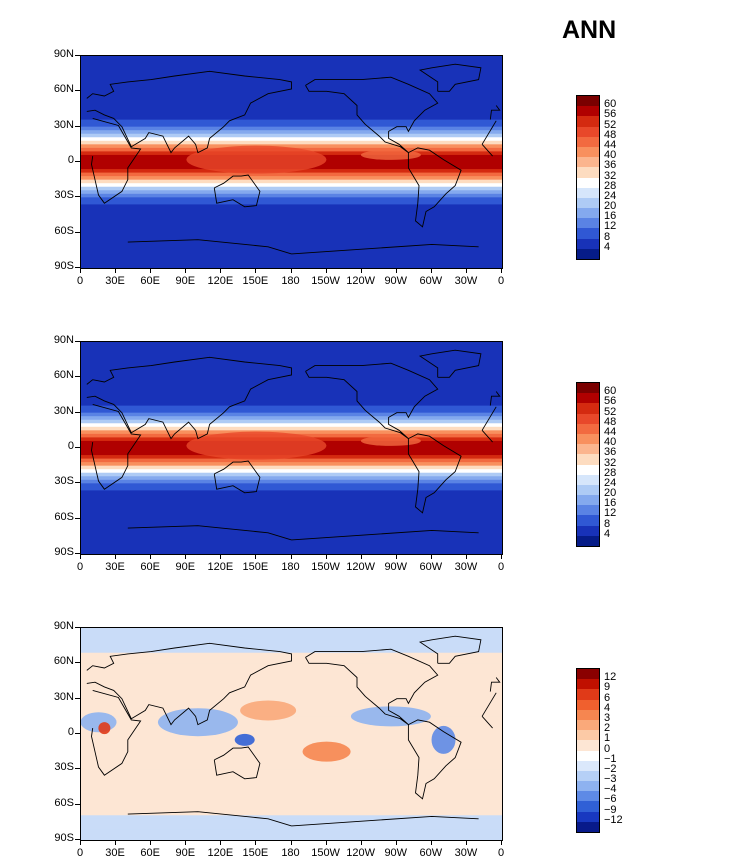 The image size is (732, 865). Describe the element at coordinates (589, 30) in the screenshot. I see `season-label: ANN` at that location.